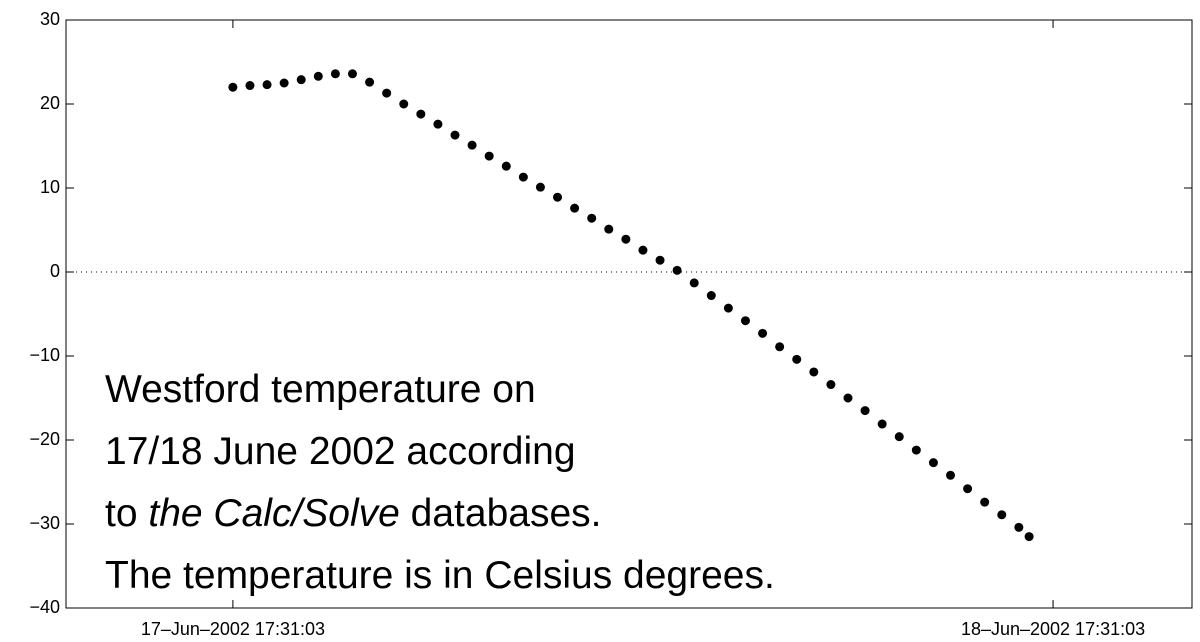 The image size is (1200, 642). I want to click on annotation-line: Westford temperature on, so click(320, 389).